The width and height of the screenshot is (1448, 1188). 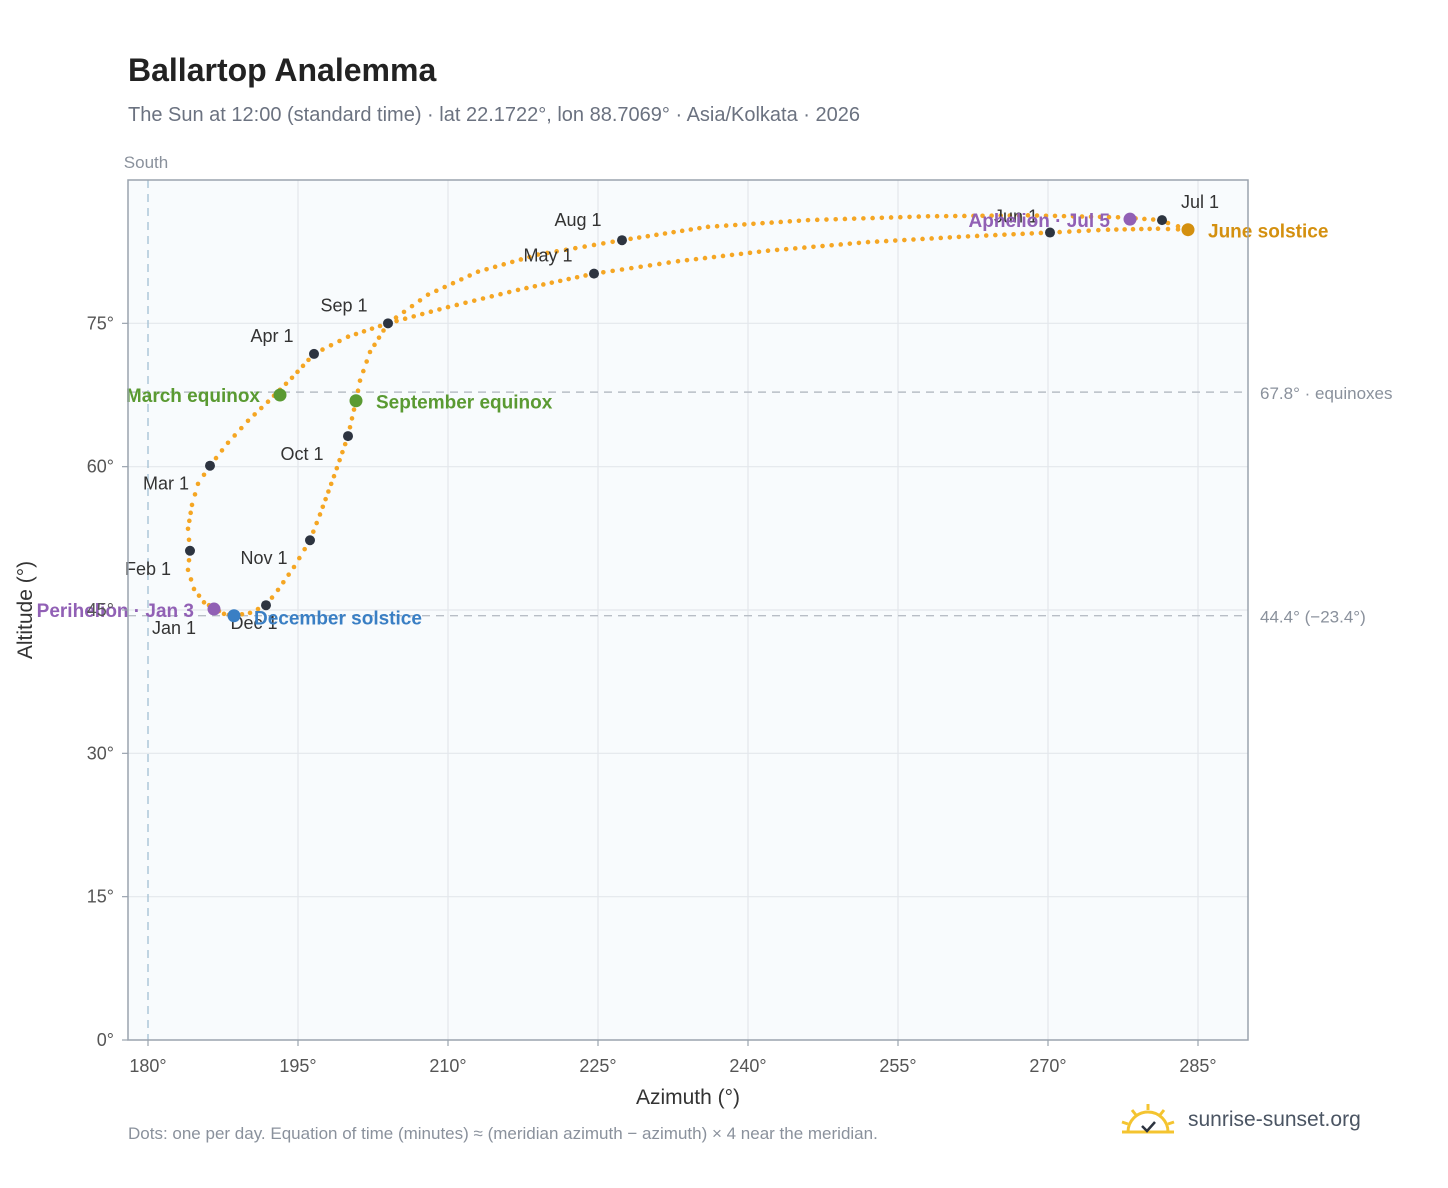 What do you see at coordinates (301, 454) in the screenshot?
I see `month-label: Oct 1` at bounding box center [301, 454].